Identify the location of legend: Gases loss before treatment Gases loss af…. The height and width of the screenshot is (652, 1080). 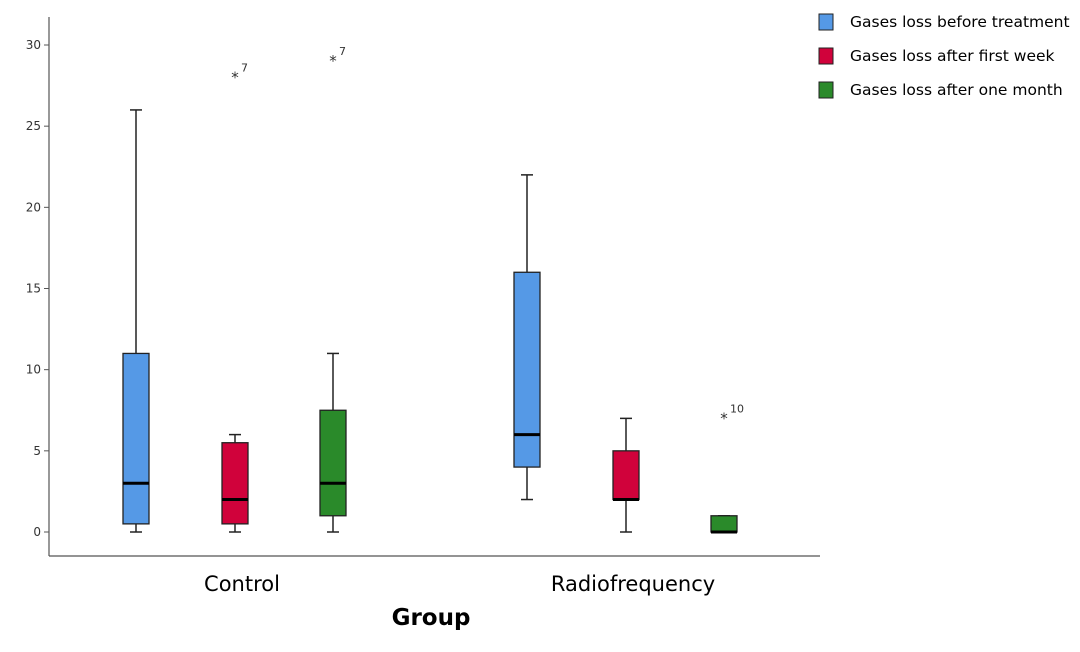
(944, 56).